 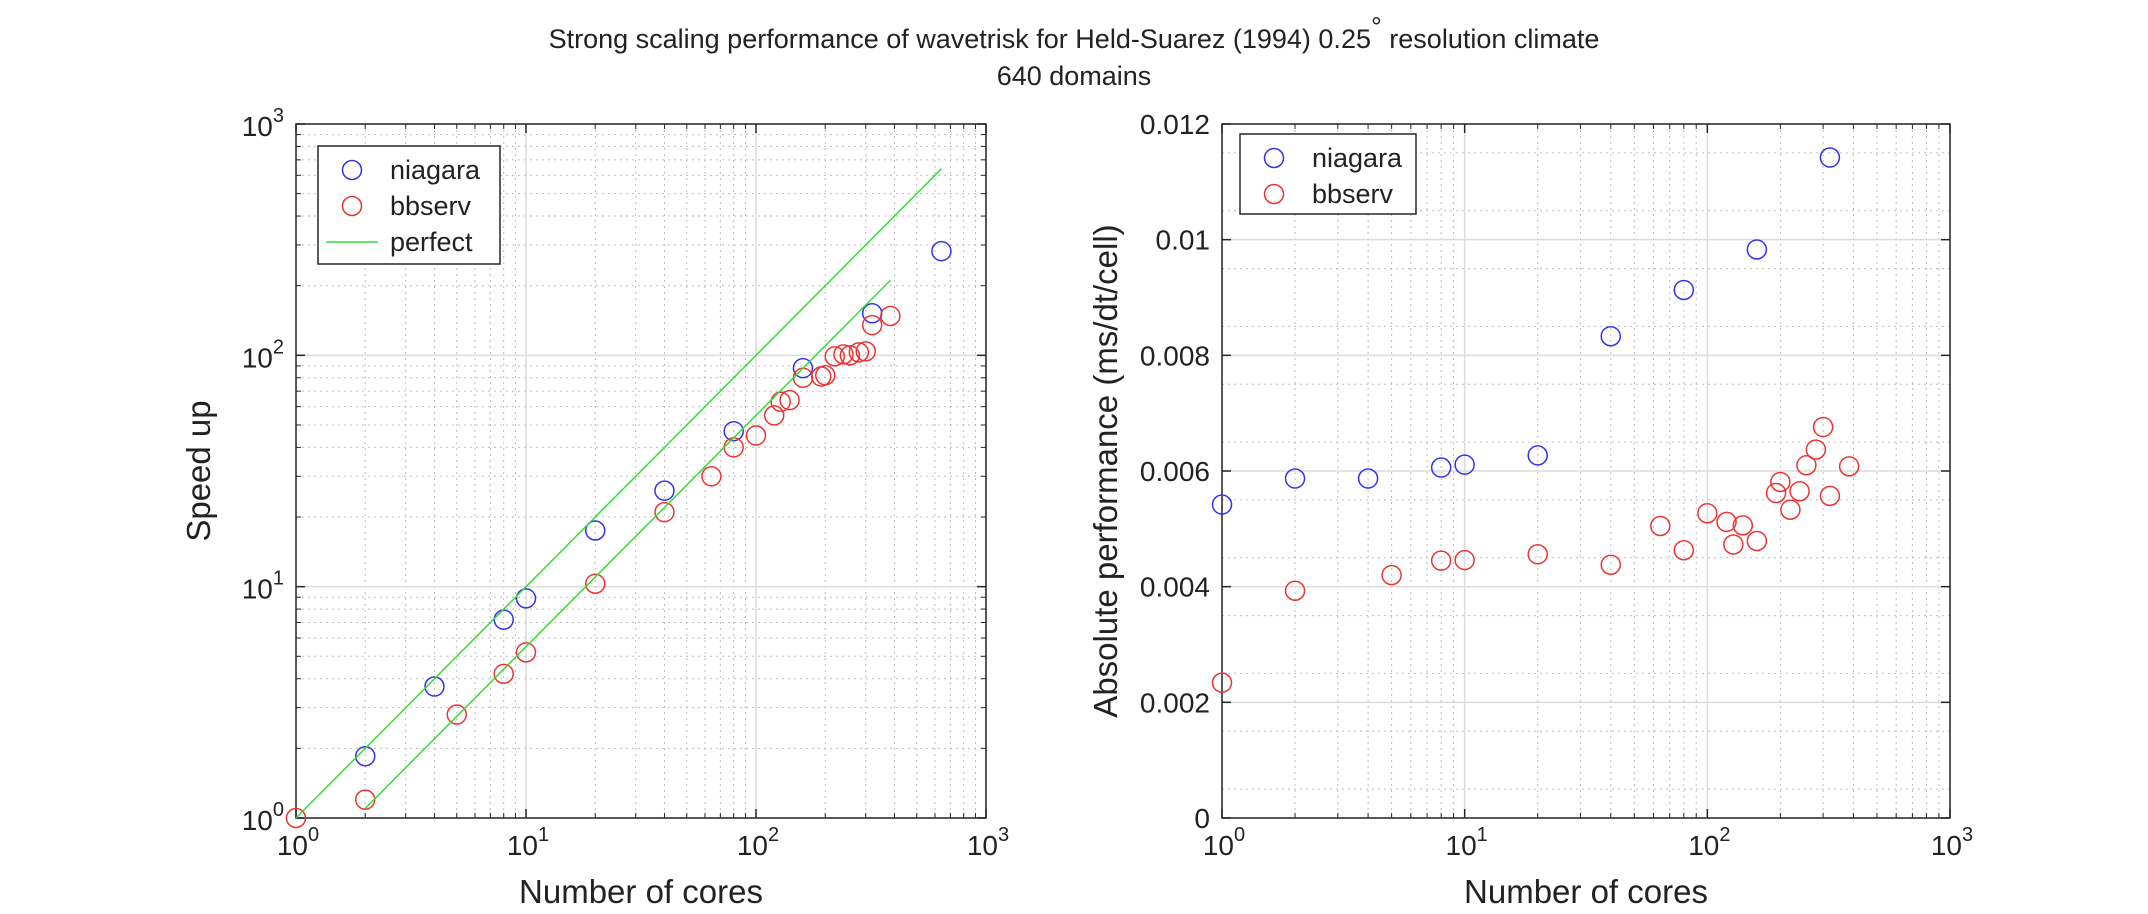 I want to click on legend: niagara bbserv, so click(x=1328, y=174).